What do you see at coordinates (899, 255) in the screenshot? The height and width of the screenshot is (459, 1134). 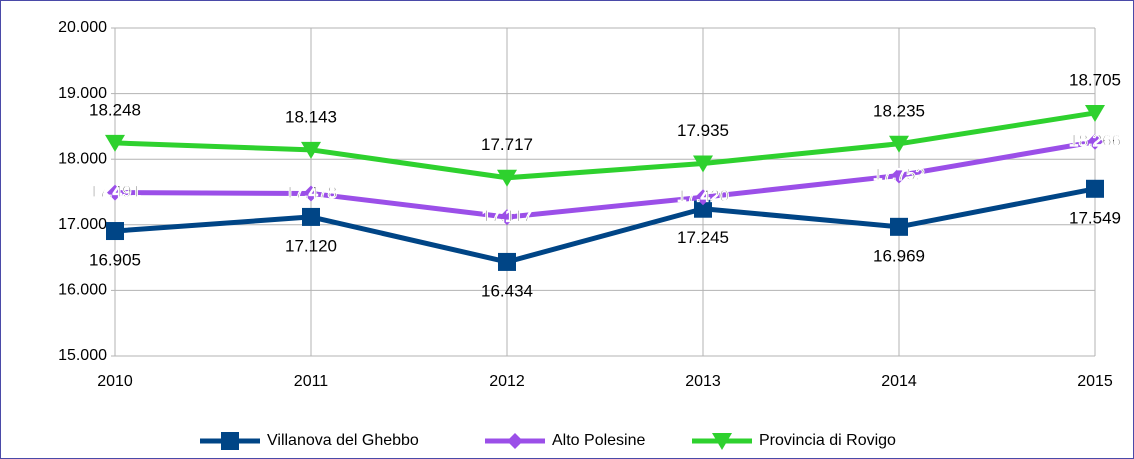 I see `data-label: 16.969` at bounding box center [899, 255].